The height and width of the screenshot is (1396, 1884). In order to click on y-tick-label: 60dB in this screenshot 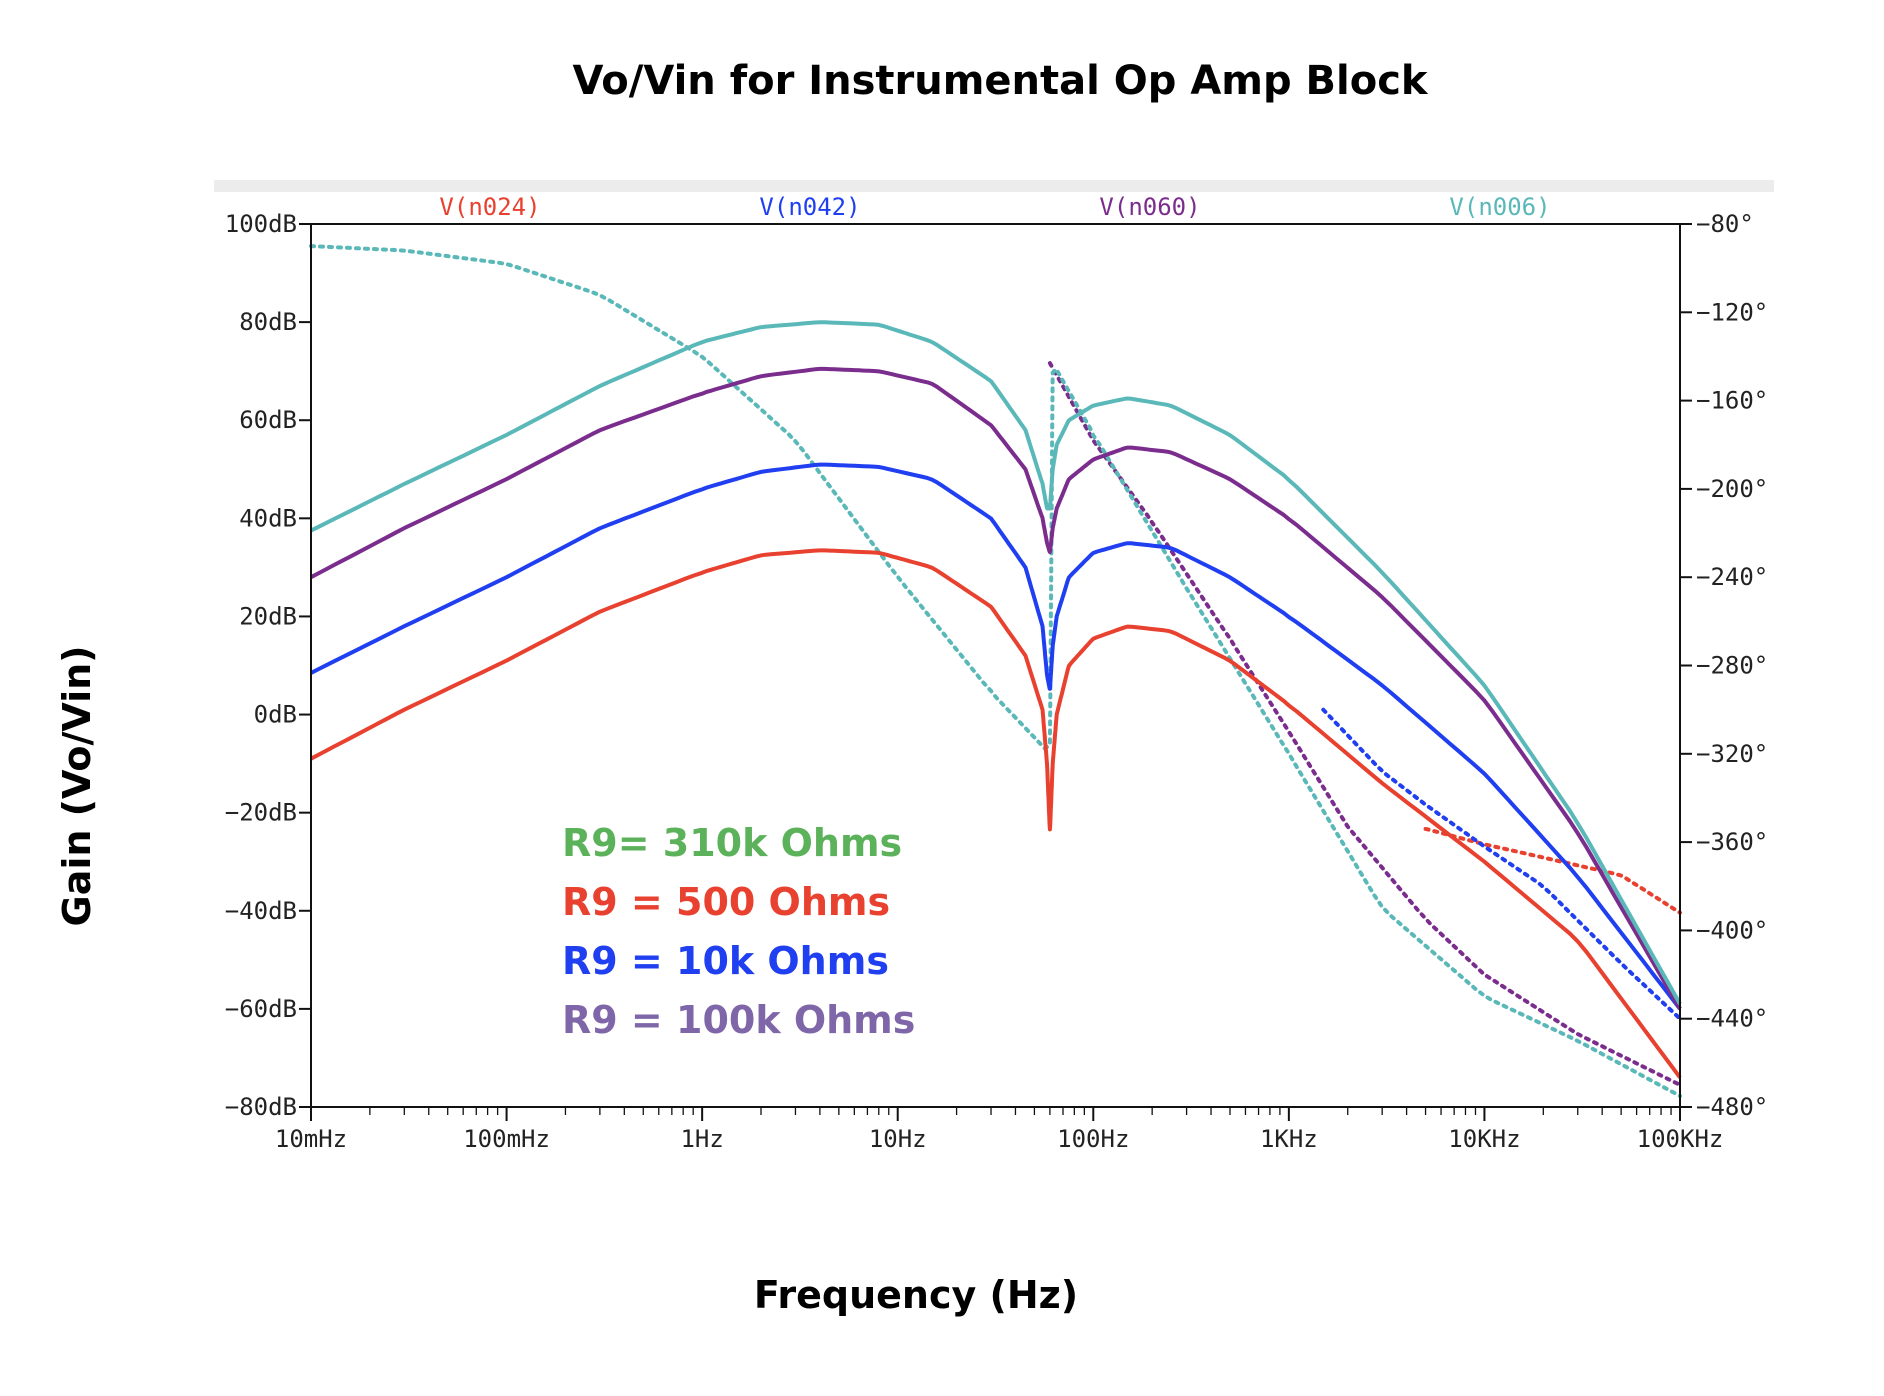, I will do `click(268, 420)`.